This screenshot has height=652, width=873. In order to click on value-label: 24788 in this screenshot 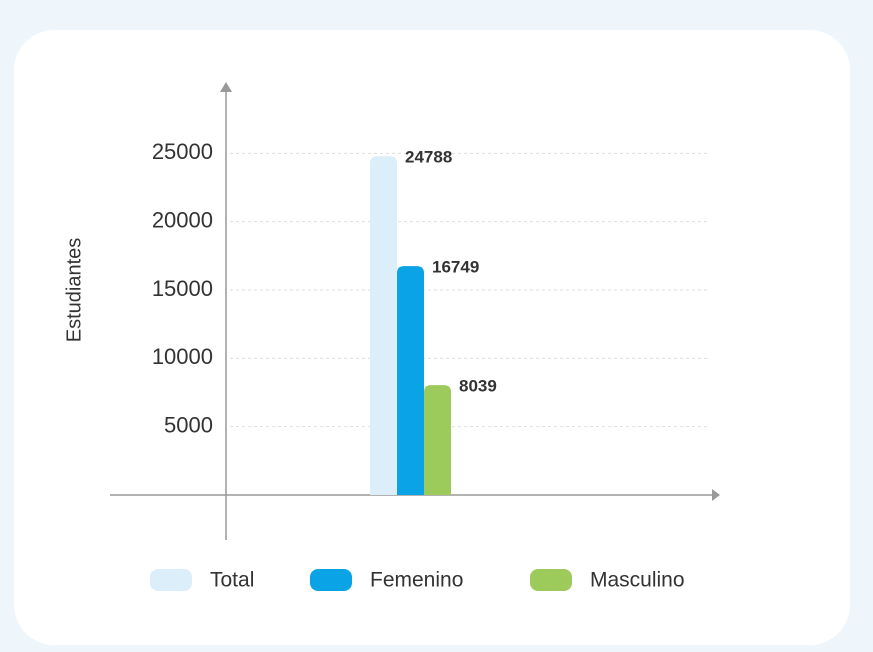, I will do `click(428, 157)`.